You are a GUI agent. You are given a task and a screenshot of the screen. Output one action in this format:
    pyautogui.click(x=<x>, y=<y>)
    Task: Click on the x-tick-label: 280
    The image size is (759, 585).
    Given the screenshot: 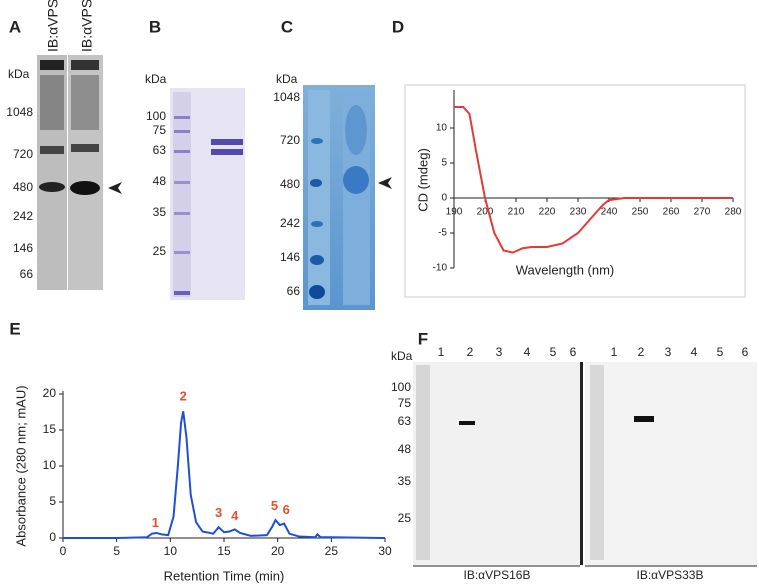 What is the action you would take?
    pyautogui.click(x=733, y=212)
    